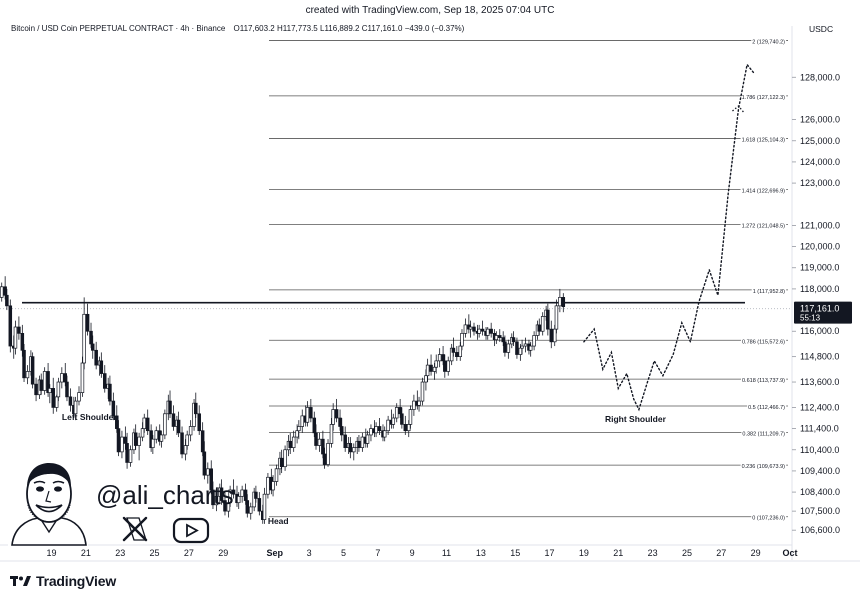 This screenshot has width=860, height=601. What do you see at coordinates (278, 521) in the screenshot?
I see `pattern-label: Head` at bounding box center [278, 521].